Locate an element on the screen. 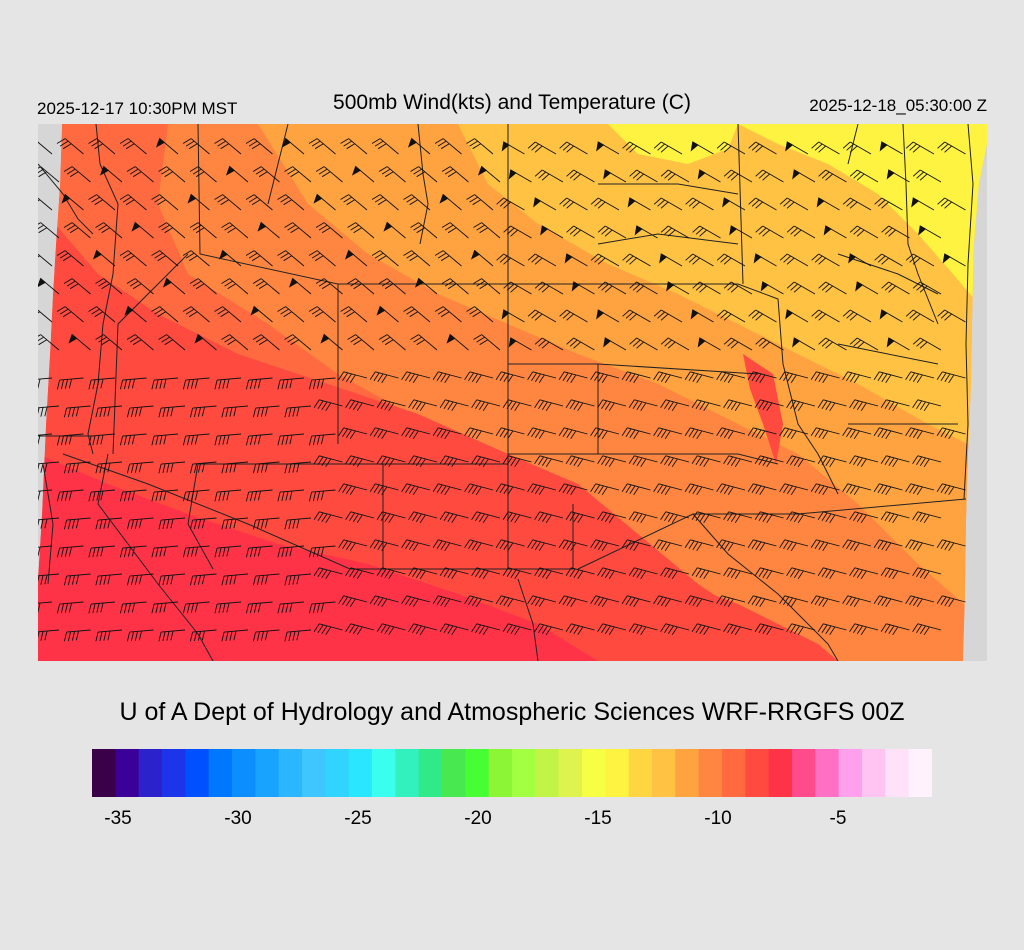  temp-zone-red-band-se is located at coordinates (718, 602).